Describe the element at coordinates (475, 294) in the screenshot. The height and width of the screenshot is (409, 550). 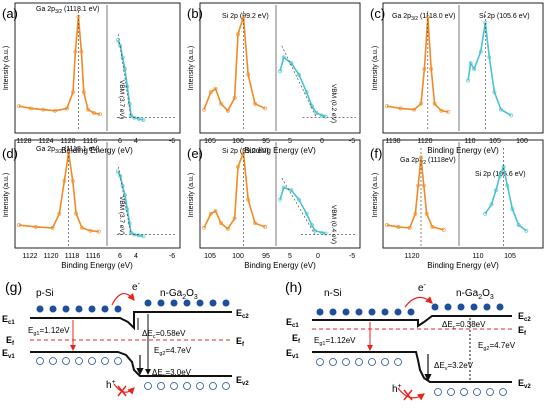
I see `right-material-label: n-Ga2O3` at that location.